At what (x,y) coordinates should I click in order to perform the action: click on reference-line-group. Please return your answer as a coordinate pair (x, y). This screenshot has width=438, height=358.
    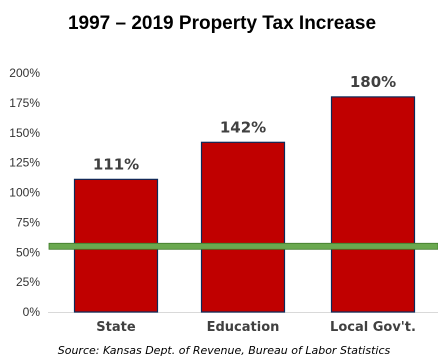
    Looking at the image, I should click on (243, 246).